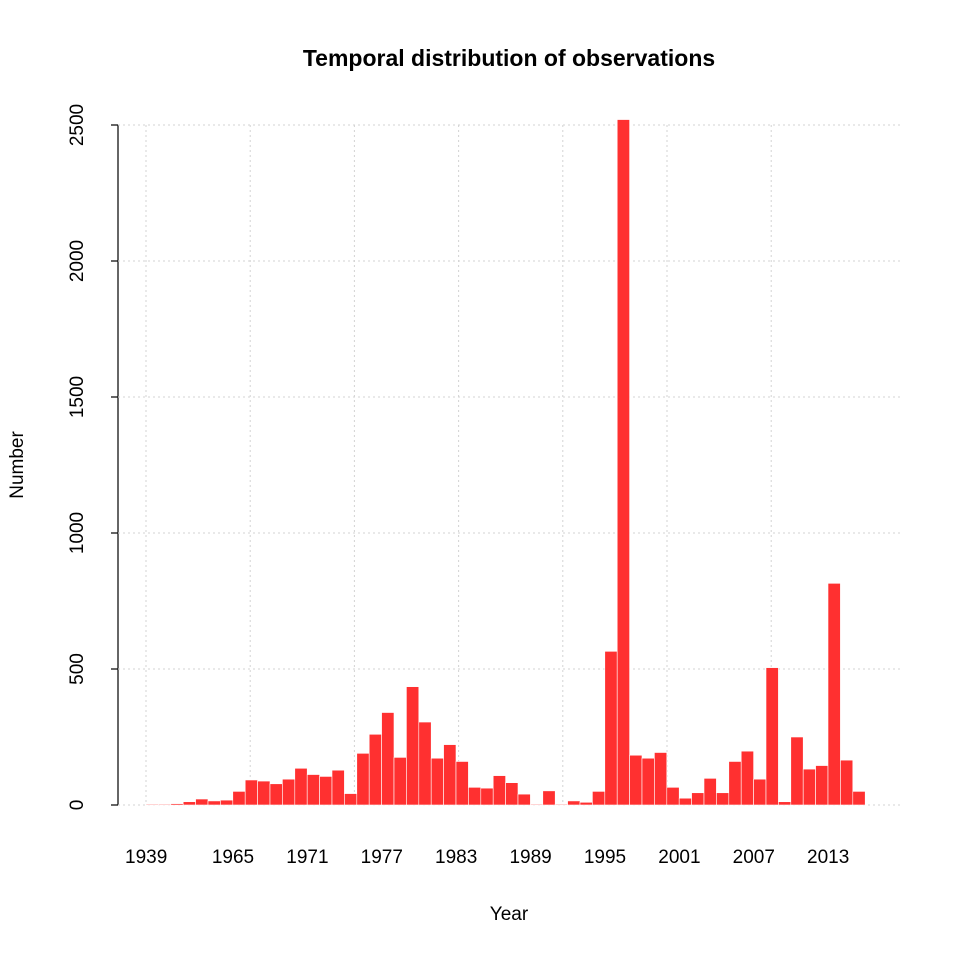  What do you see at coordinates (77, 669) in the screenshot?
I see `y-tick-label: 500` at bounding box center [77, 669].